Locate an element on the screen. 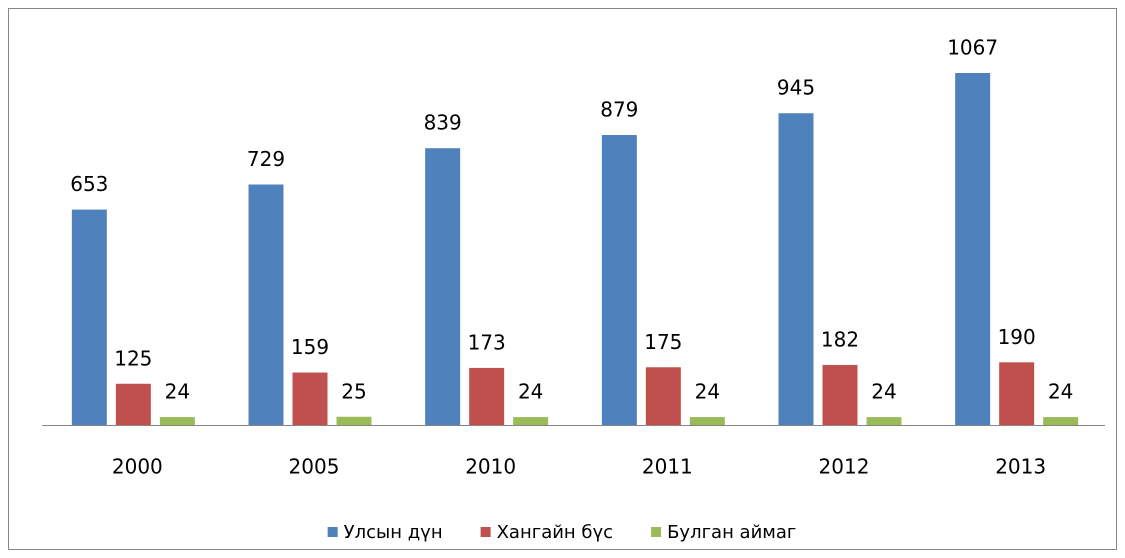 This screenshot has height=558, width=1125. legend: Улсын дүн Хангайн бүс Булган аймаг is located at coordinates (561, 532).